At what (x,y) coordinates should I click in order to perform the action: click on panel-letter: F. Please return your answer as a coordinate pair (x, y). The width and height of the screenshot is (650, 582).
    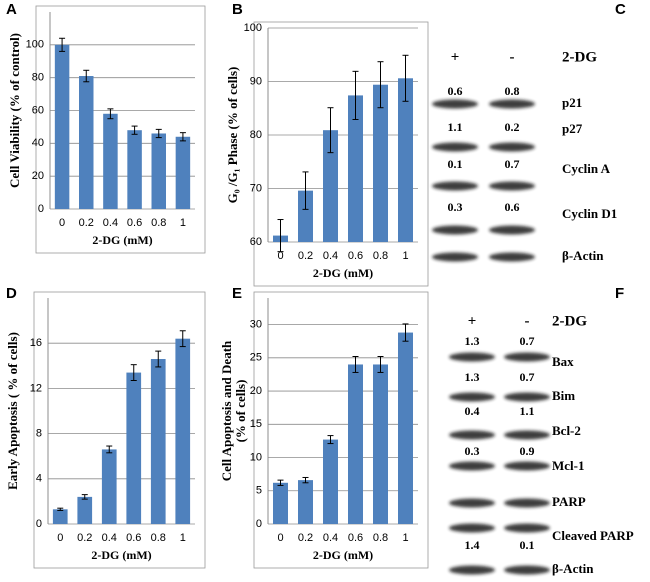
    Looking at the image, I should click on (619, 293).